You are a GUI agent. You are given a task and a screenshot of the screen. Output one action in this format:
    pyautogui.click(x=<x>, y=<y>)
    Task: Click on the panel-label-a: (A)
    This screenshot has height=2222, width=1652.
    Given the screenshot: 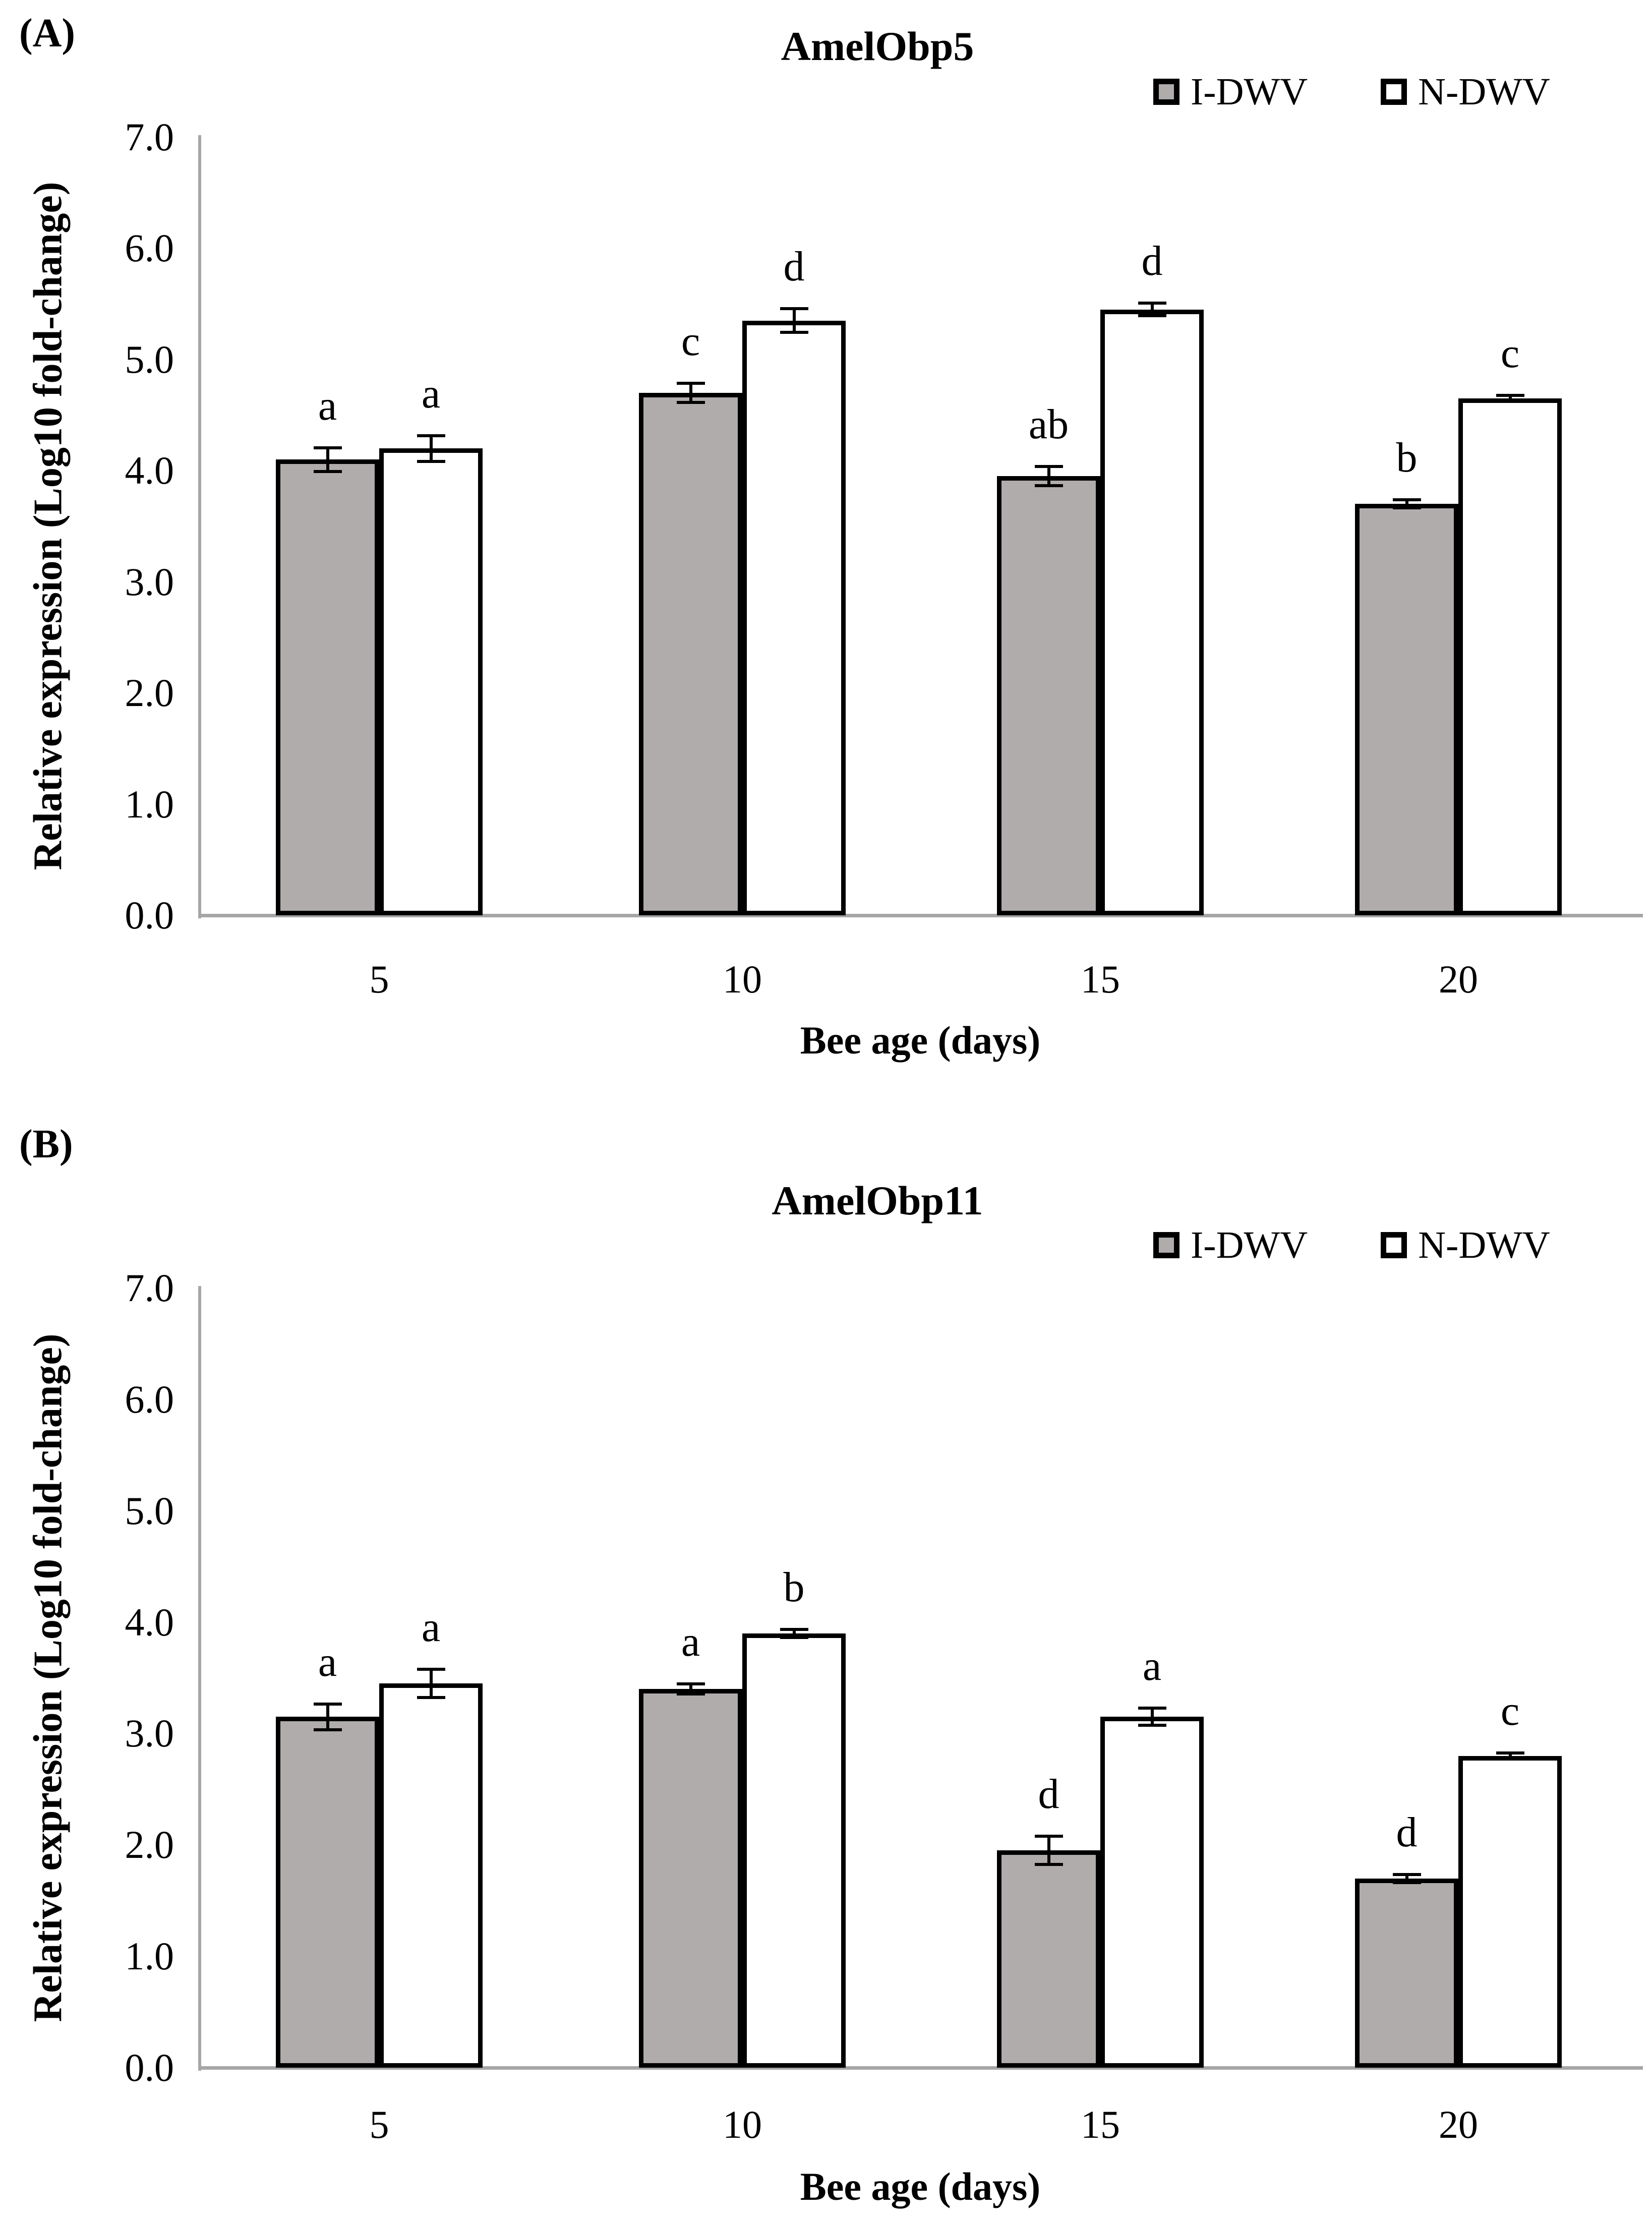 What is the action you would take?
    pyautogui.click(x=47, y=33)
    